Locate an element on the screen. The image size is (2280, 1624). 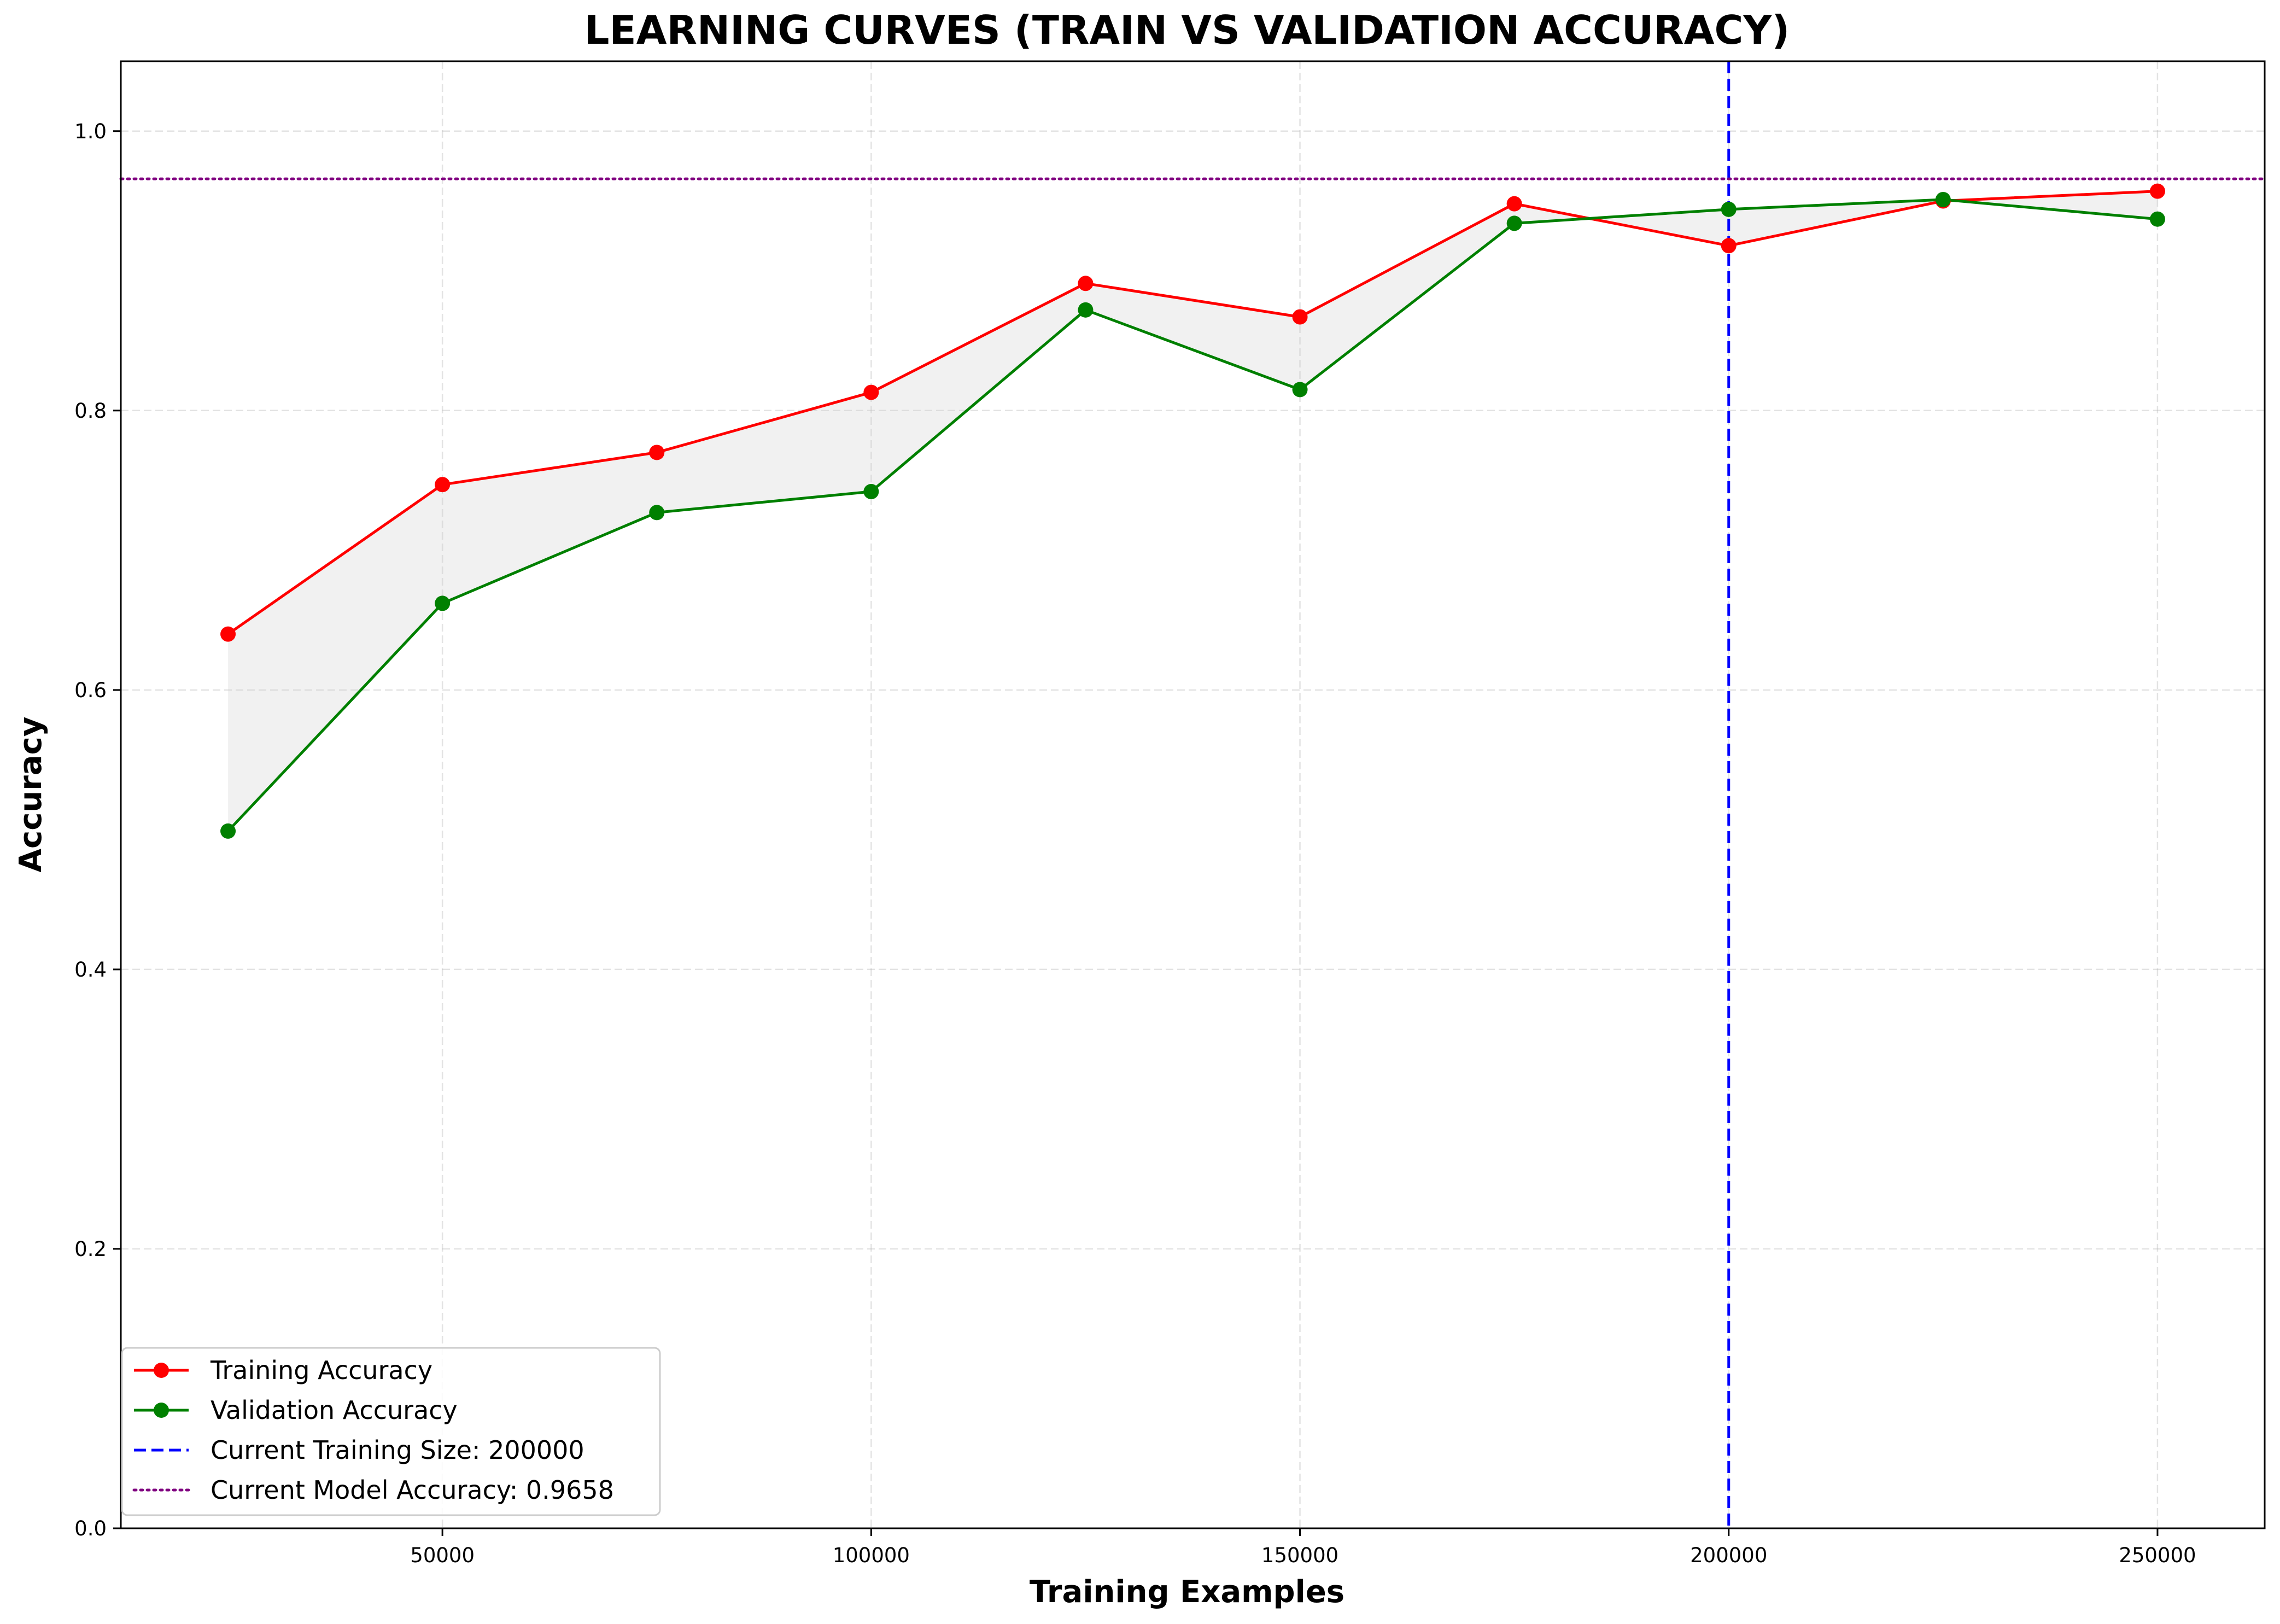
x-tick-label: 250000 is located at coordinates (2158, 1555).